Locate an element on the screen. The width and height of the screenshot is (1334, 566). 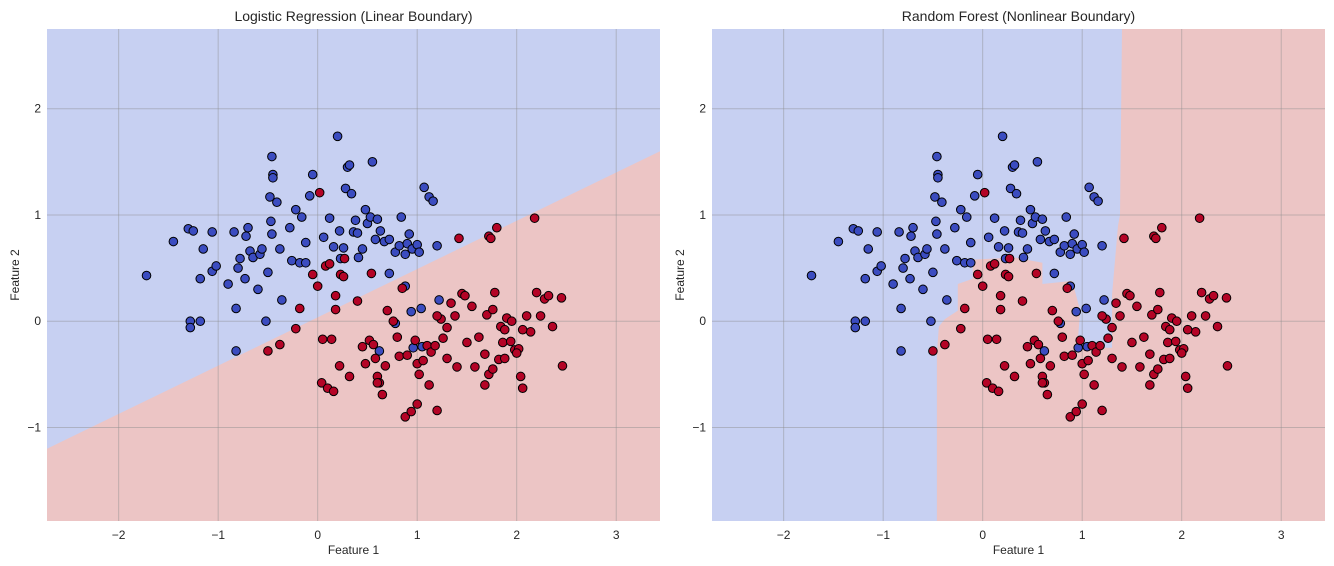
x-tick-label: 2 is located at coordinates (516, 535).